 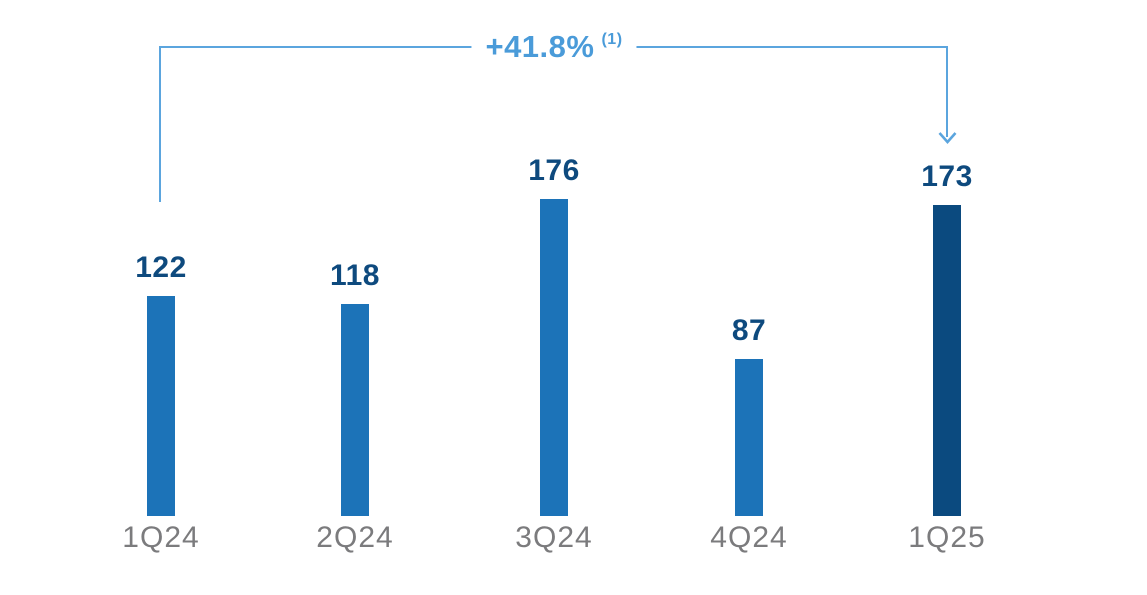 What do you see at coordinates (161, 537) in the screenshot?
I see `x-tick-label: 1Q24` at bounding box center [161, 537].